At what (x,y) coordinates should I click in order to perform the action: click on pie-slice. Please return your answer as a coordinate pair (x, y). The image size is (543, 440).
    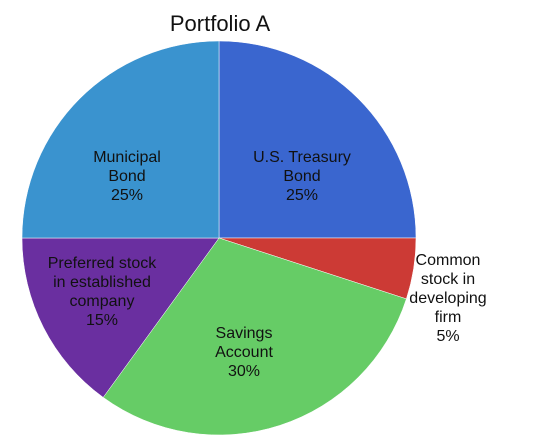
    Looking at the image, I should click on (120, 317).